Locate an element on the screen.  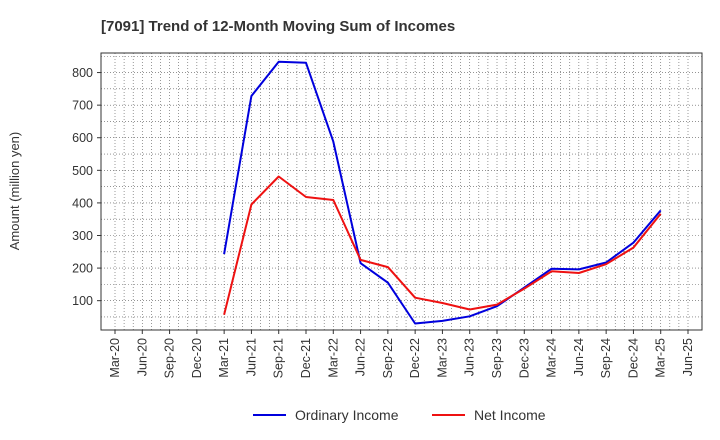
x-tick-label: Dec-20 is located at coordinates (197, 358).